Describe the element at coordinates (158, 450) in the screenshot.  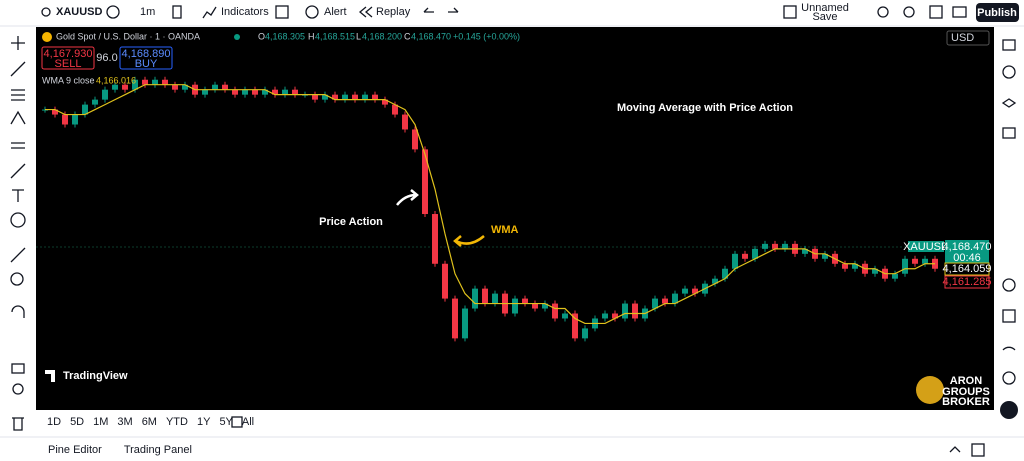
I see `bottom-tab: Trading Panel` at that location.